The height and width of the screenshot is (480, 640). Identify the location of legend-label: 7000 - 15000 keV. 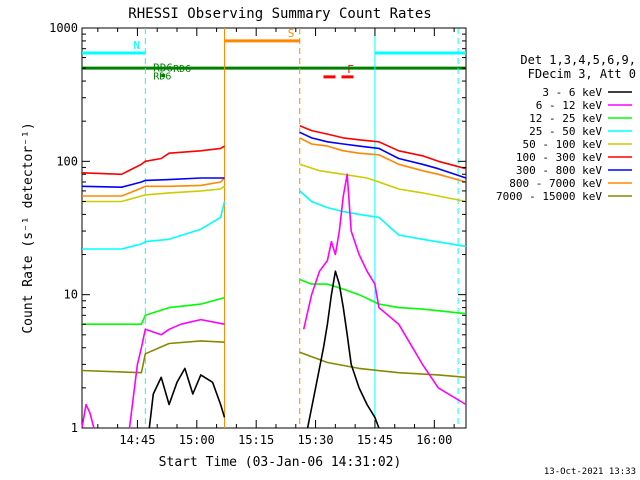
(549, 196).